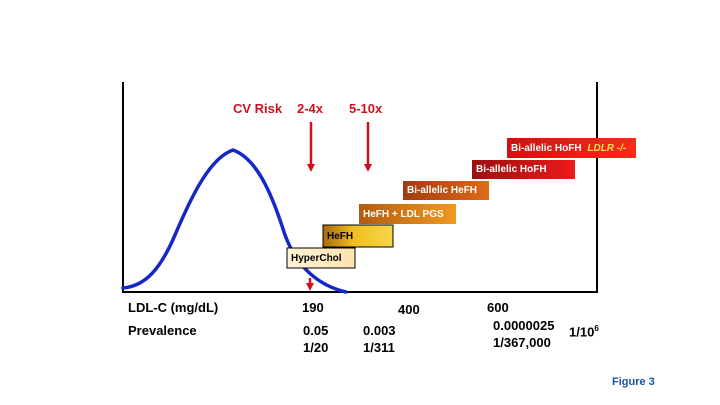  Describe the element at coordinates (162, 330) in the screenshot. I see `prevalence-label: Prevalence` at that location.